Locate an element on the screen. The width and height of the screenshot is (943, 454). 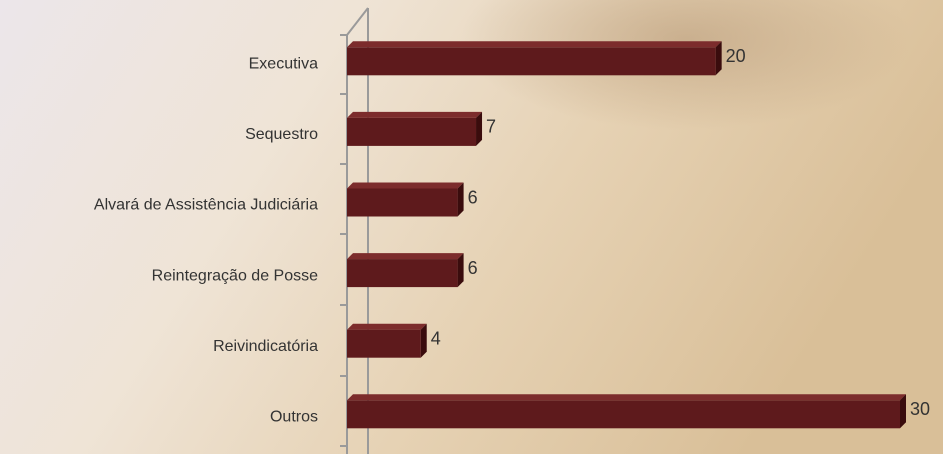
category-label: Sequestro is located at coordinates (281, 134).